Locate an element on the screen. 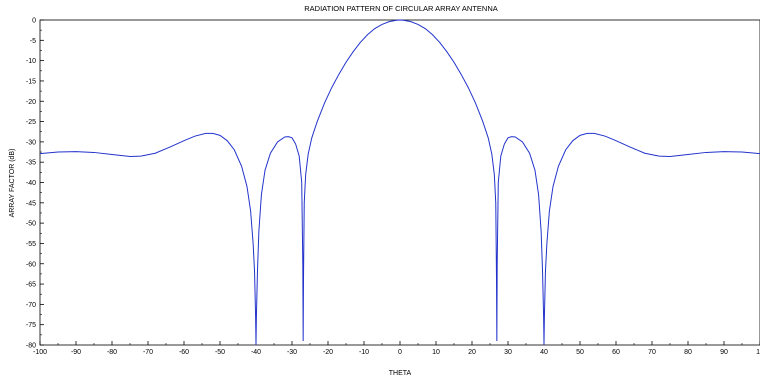 The image size is (760, 379). y-tick-label: -15 is located at coordinates (31, 81).